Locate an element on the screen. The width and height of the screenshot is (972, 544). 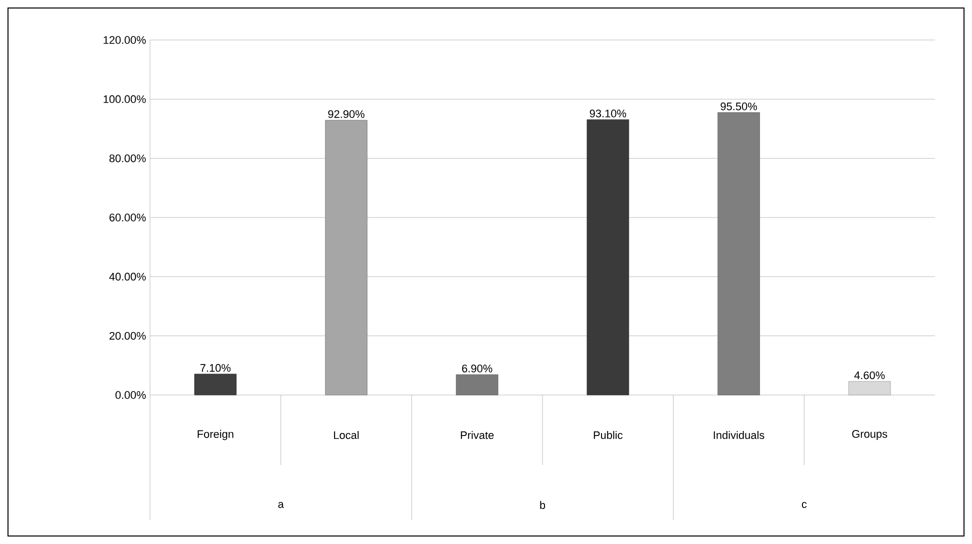
text: b is located at coordinates (543, 505).